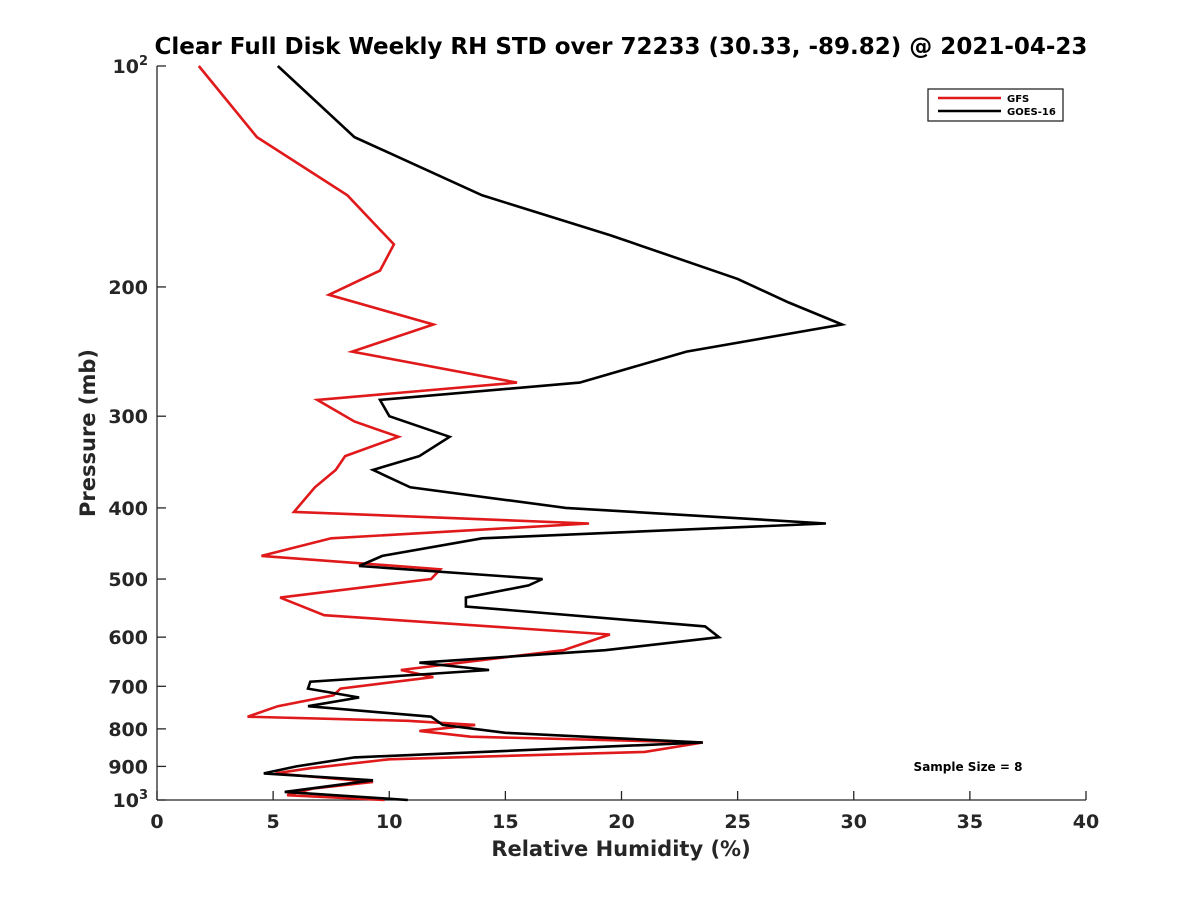  What do you see at coordinates (621, 822) in the screenshot?
I see `x-tick-label: 20` at bounding box center [621, 822].